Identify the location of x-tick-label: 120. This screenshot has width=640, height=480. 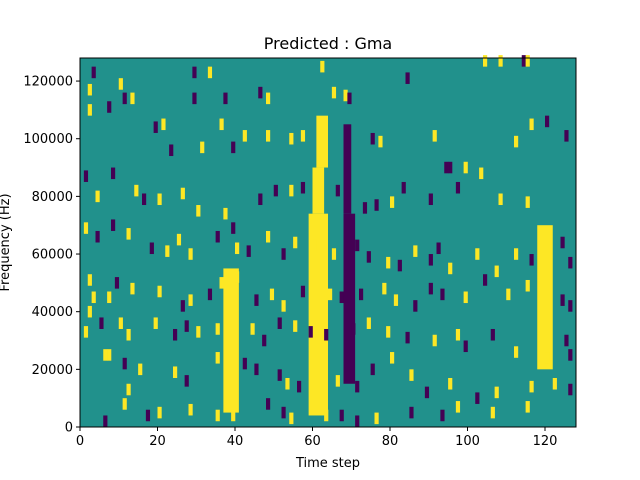
(545, 441).